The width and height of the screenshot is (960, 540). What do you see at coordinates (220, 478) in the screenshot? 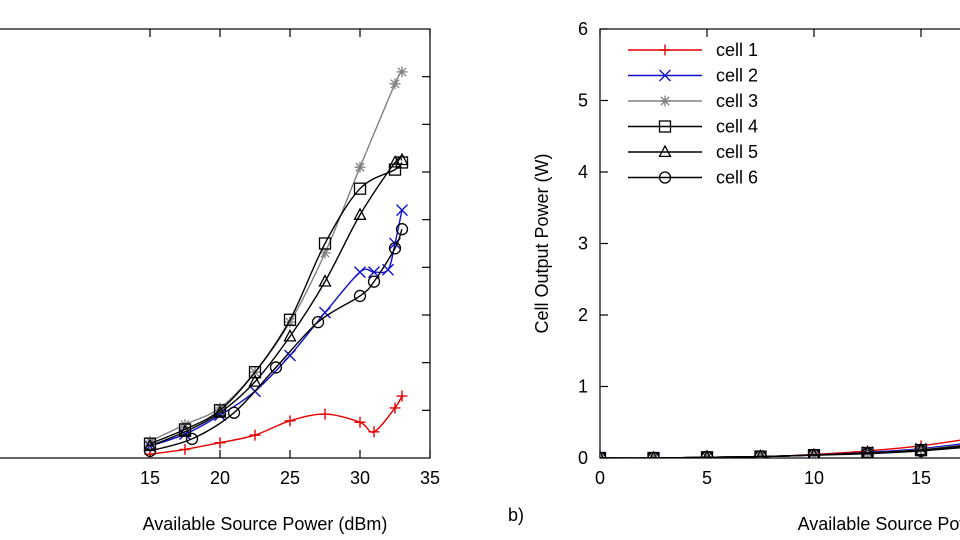
I see `x-tick-label: 20` at bounding box center [220, 478].